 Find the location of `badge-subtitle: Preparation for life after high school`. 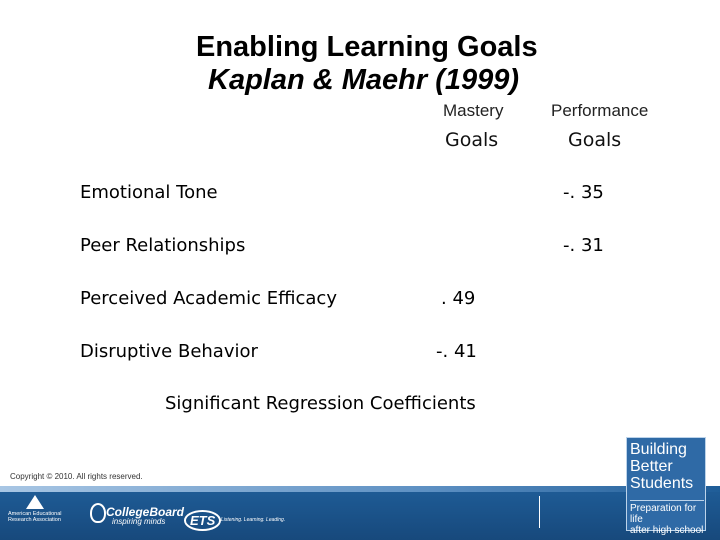

badge-subtitle: Preparation for life after high school is located at coordinates (667, 518).